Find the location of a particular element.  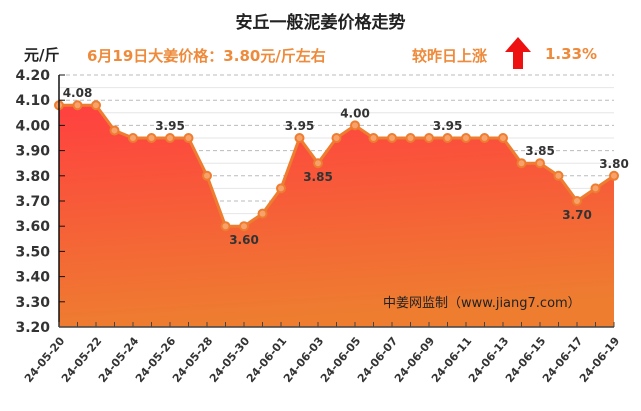

y-tick-label: 4.00 is located at coordinates (32, 126).